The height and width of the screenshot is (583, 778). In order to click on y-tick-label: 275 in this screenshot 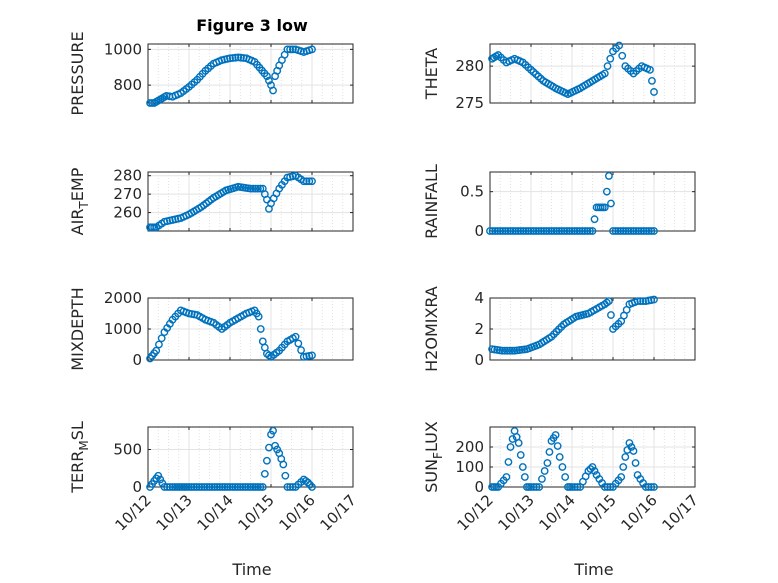, I will do `click(469, 103)`.